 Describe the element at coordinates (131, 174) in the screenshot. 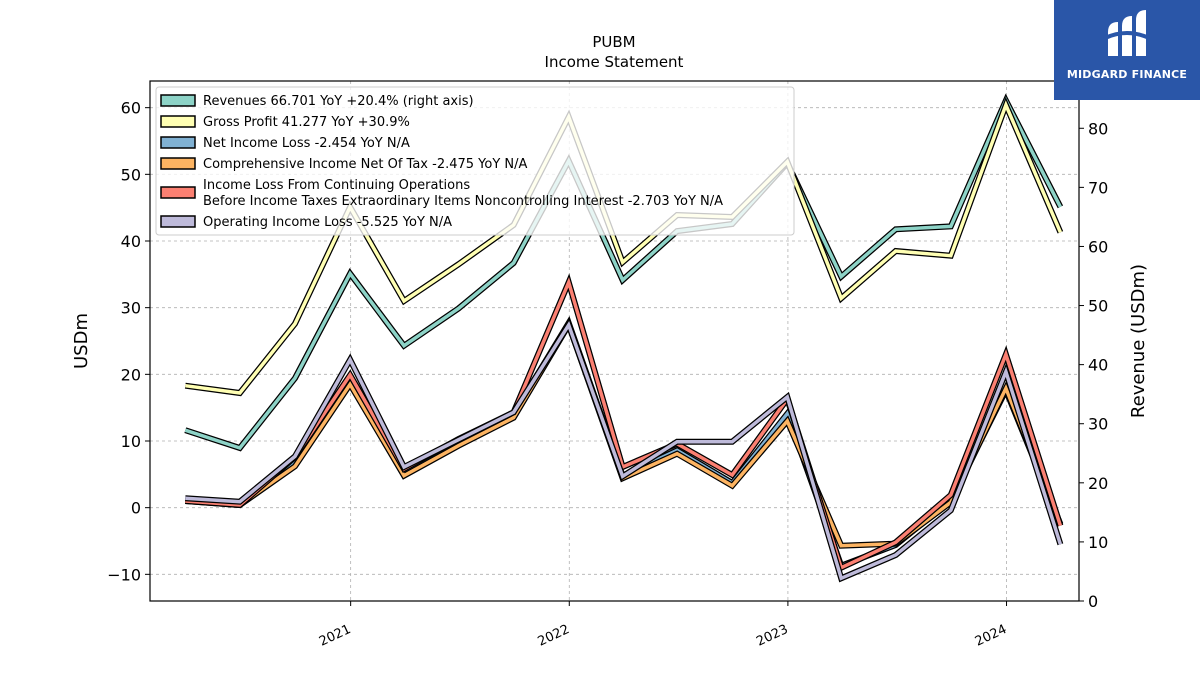

I see `y-tick-label: 50` at that location.